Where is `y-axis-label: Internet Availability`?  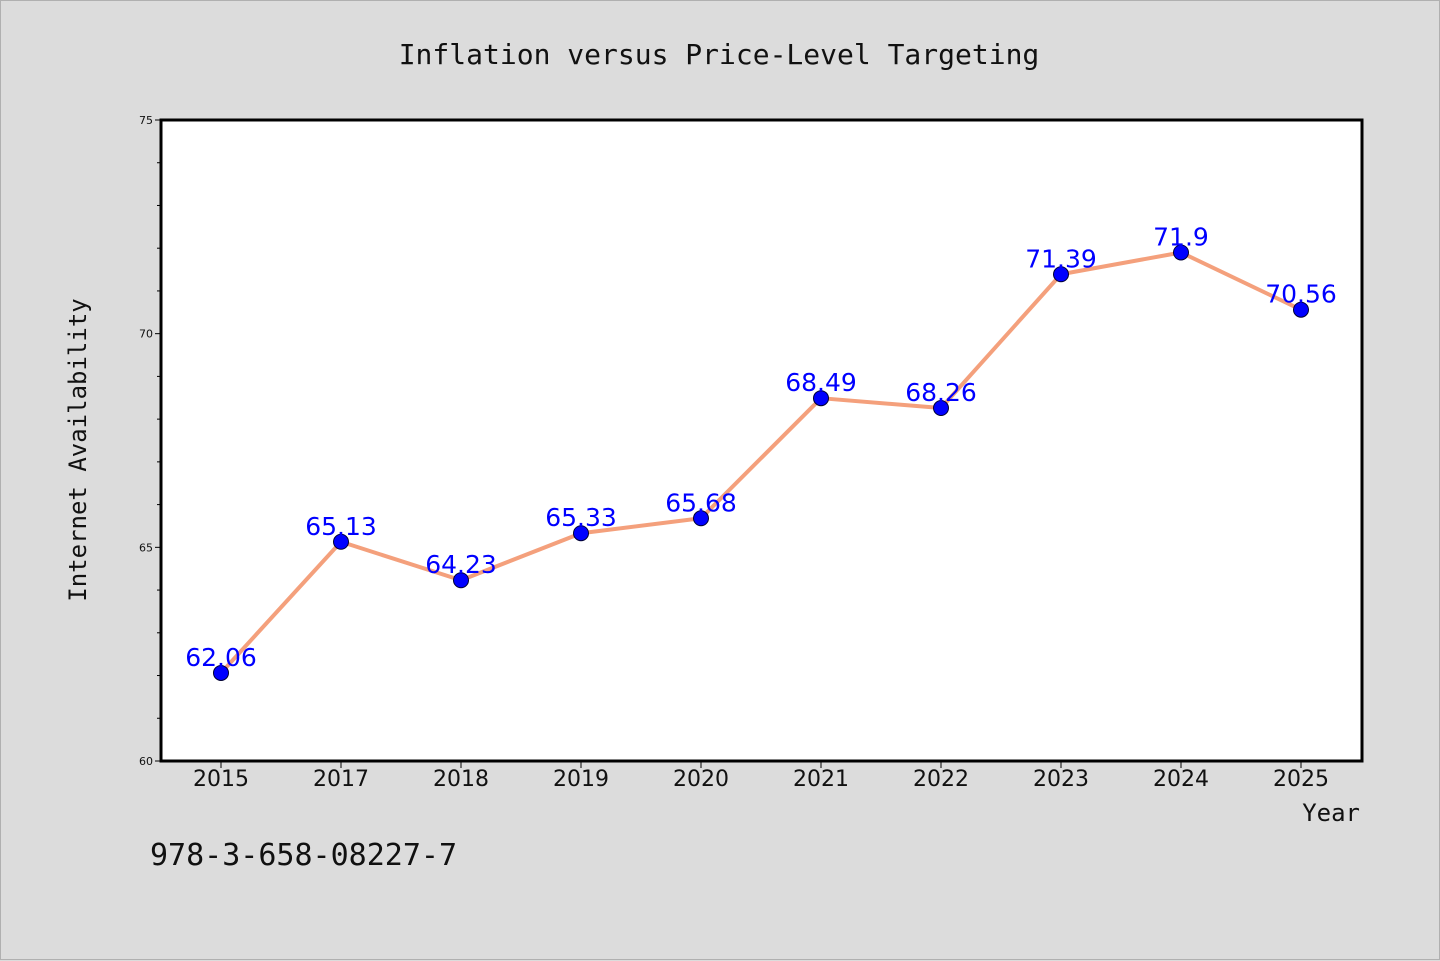 y-axis-label: Internet Availability is located at coordinates (78, 449).